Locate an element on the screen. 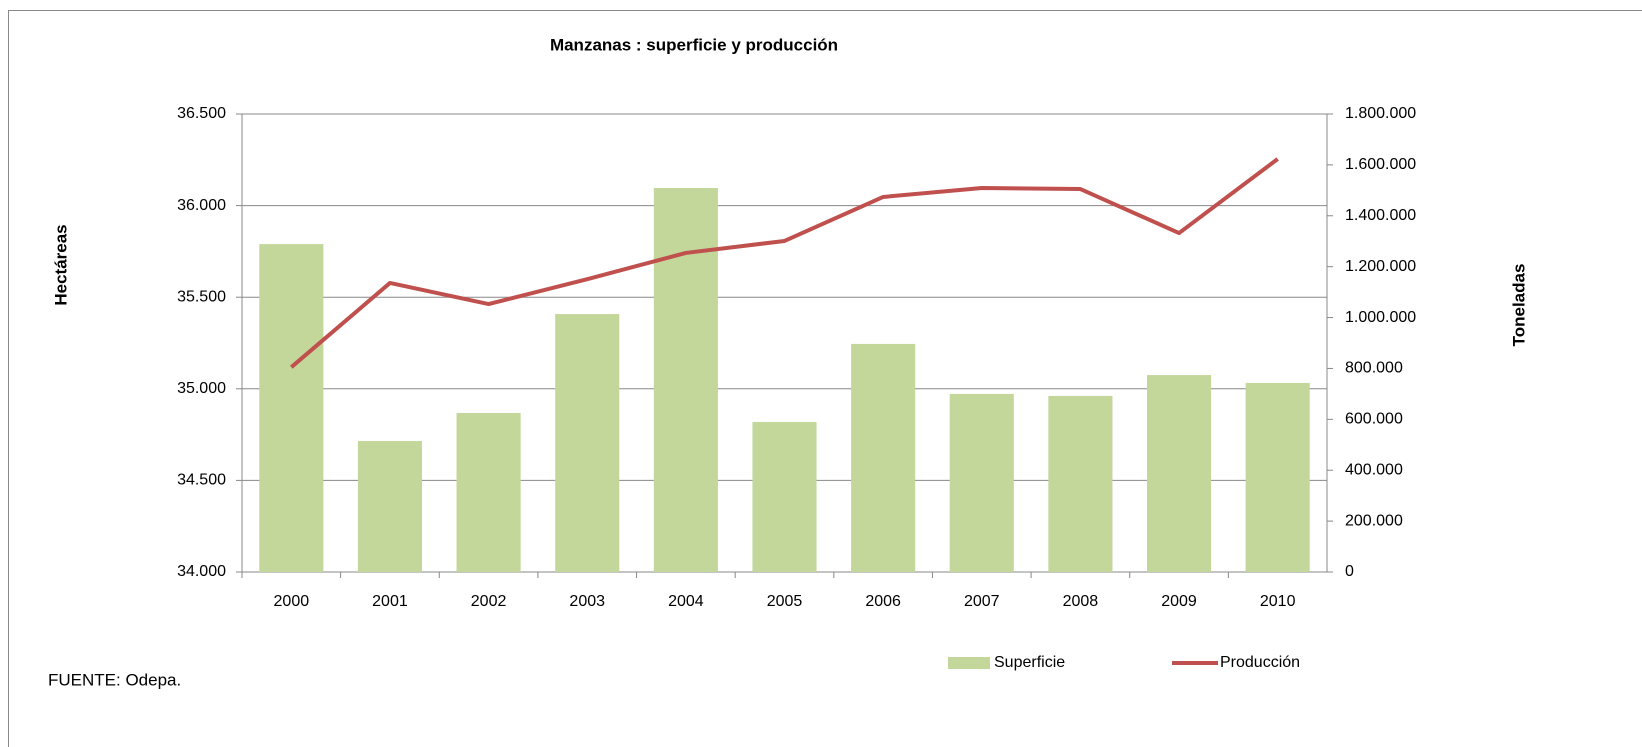  x-tick-label: 2000 is located at coordinates (292, 601).